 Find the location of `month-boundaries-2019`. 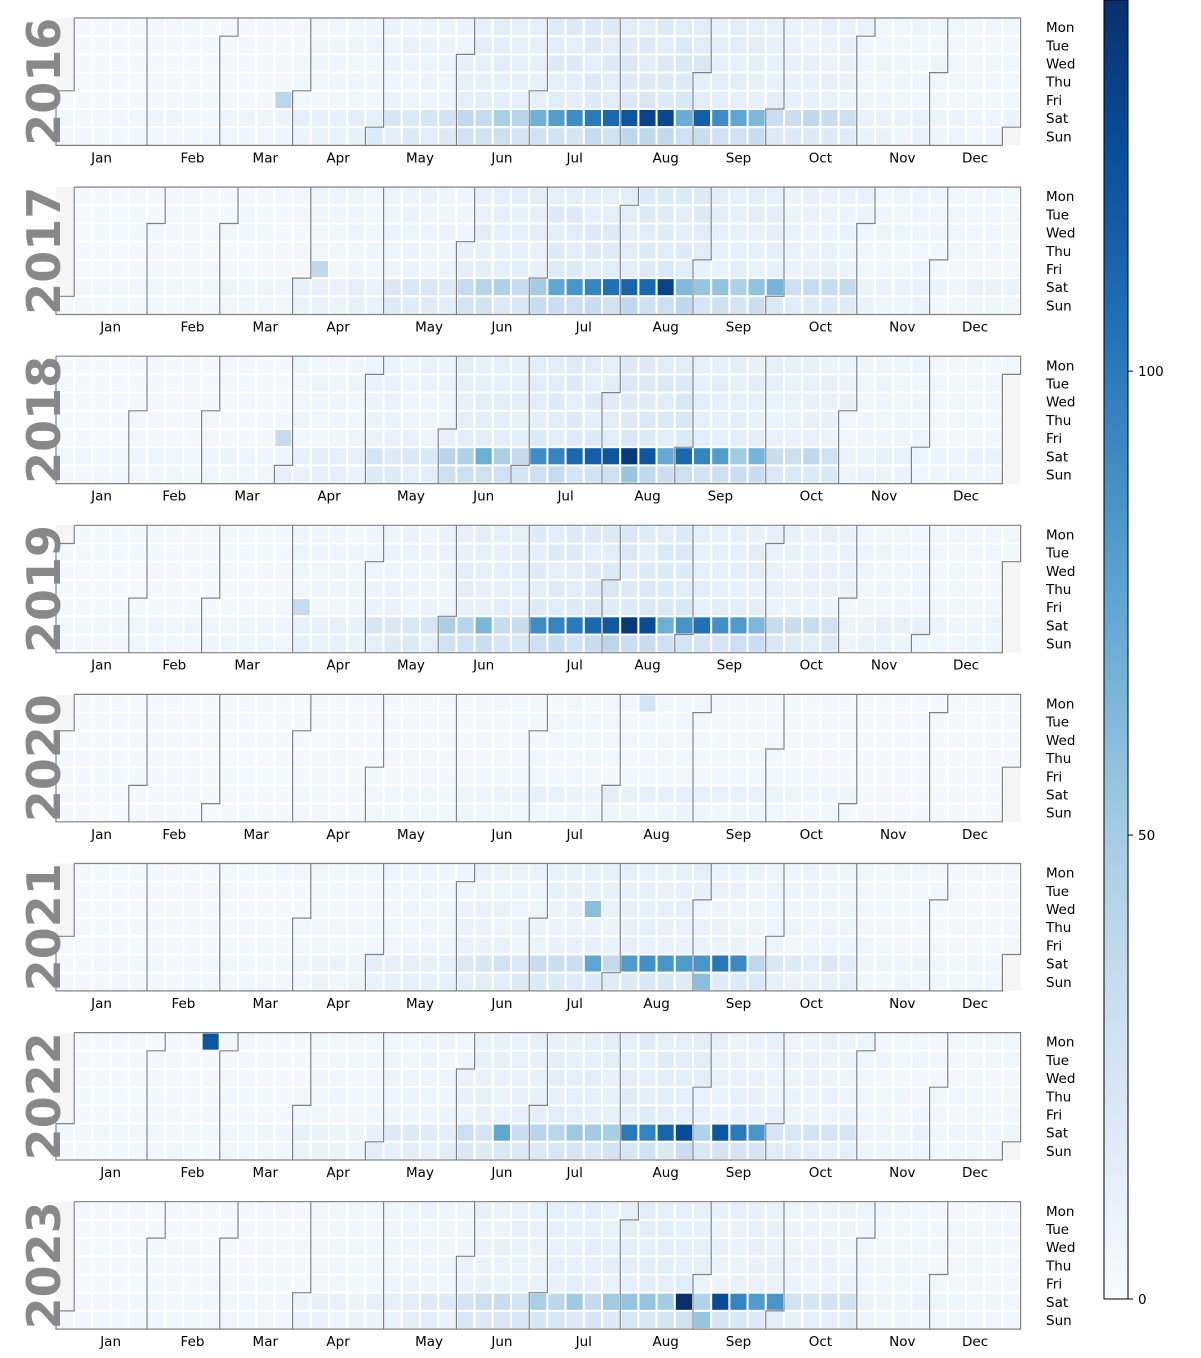

month-boundaries-2019 is located at coordinates (538, 589).